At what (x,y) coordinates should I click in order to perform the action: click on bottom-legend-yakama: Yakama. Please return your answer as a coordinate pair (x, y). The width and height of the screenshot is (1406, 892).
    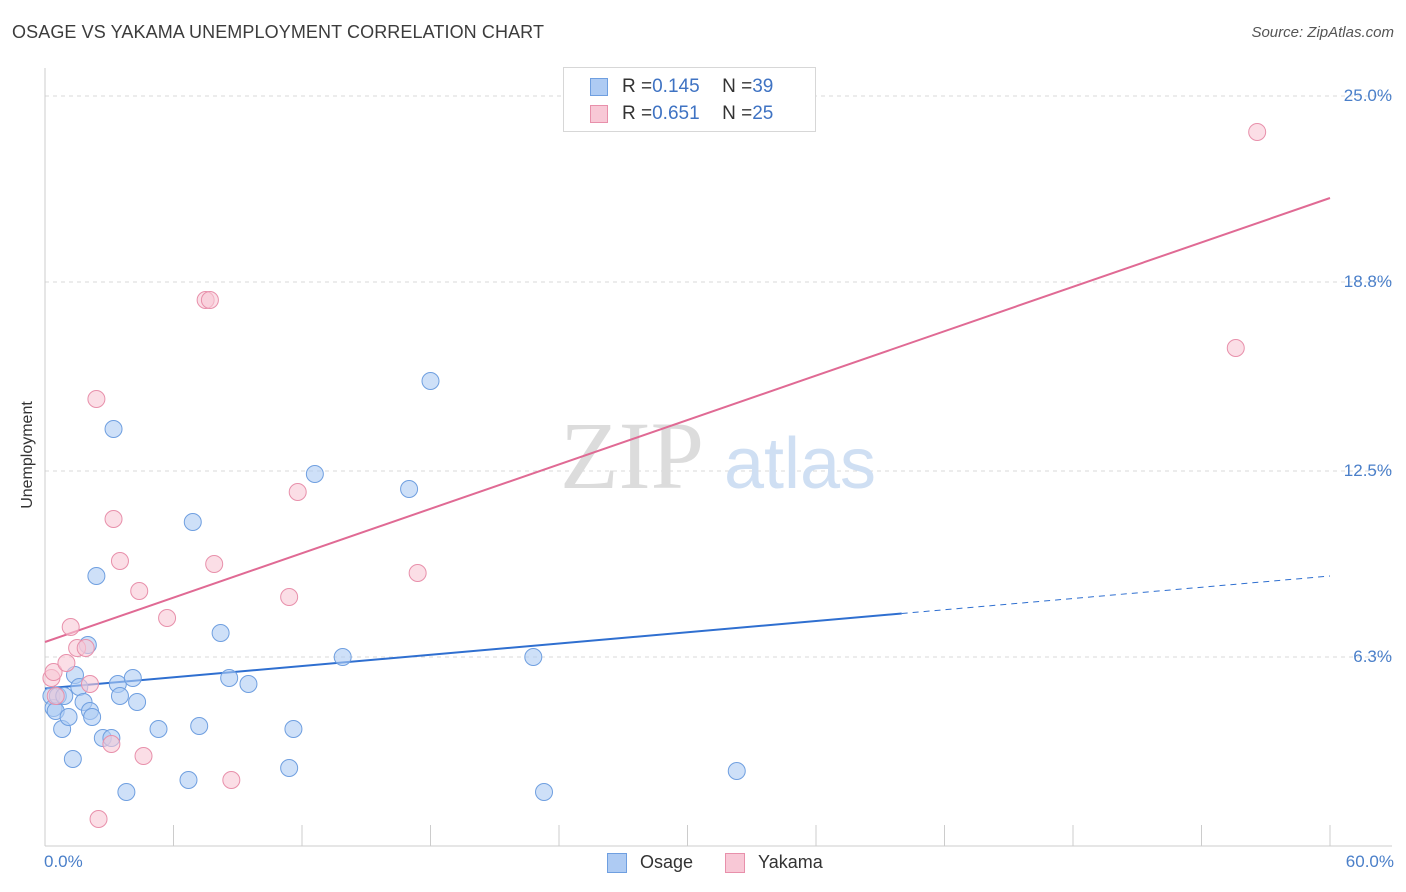
    Looking at the image, I should click on (774, 862).